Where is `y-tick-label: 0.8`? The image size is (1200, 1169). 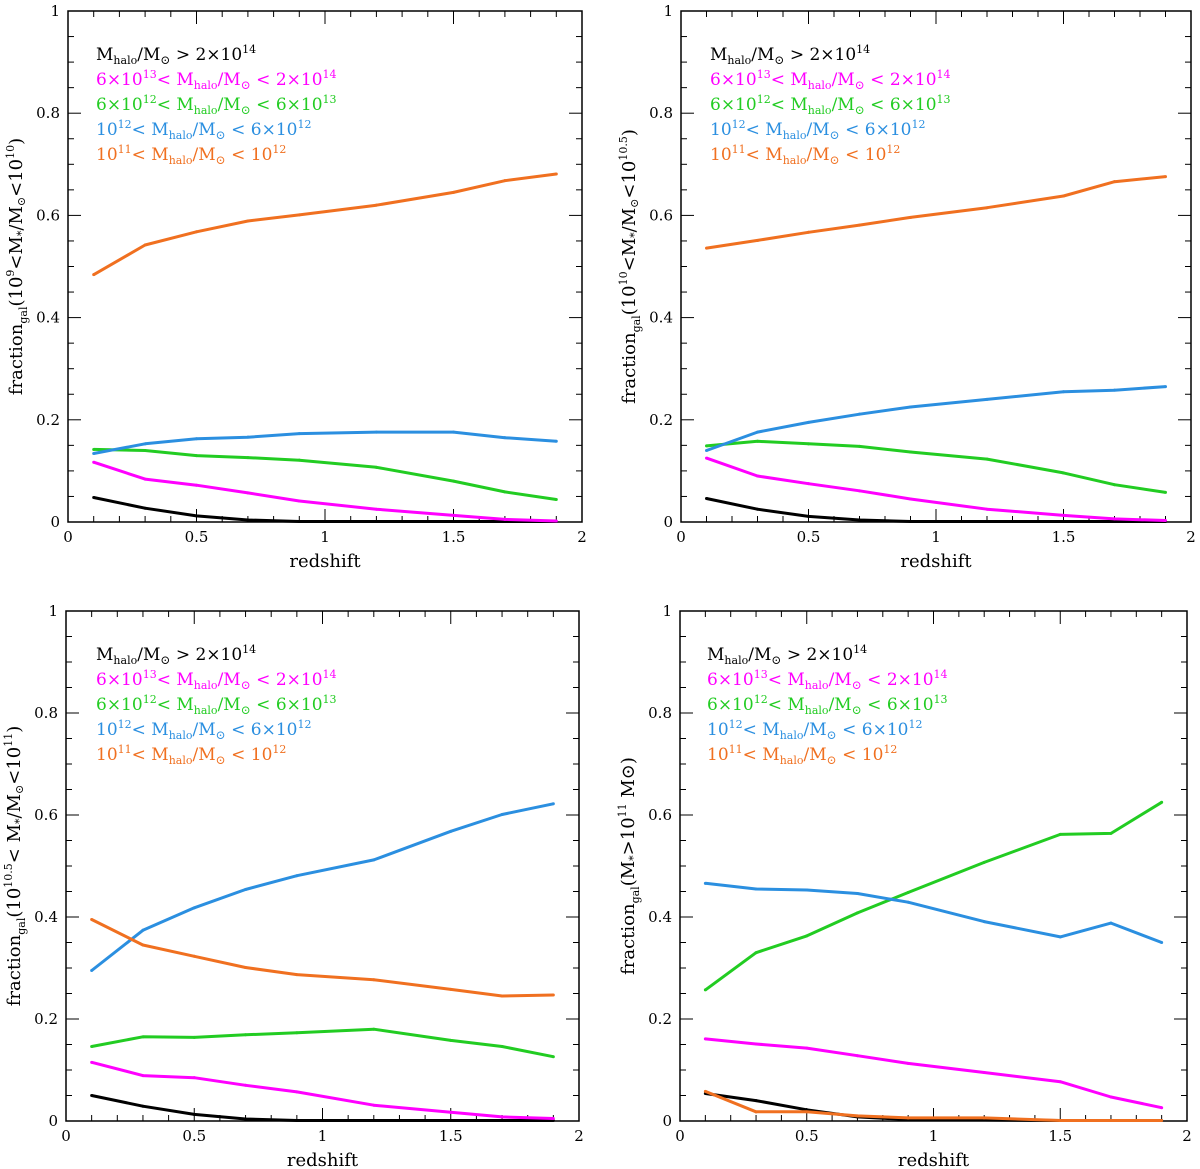 y-tick-label: 0.8 is located at coordinates (46, 713).